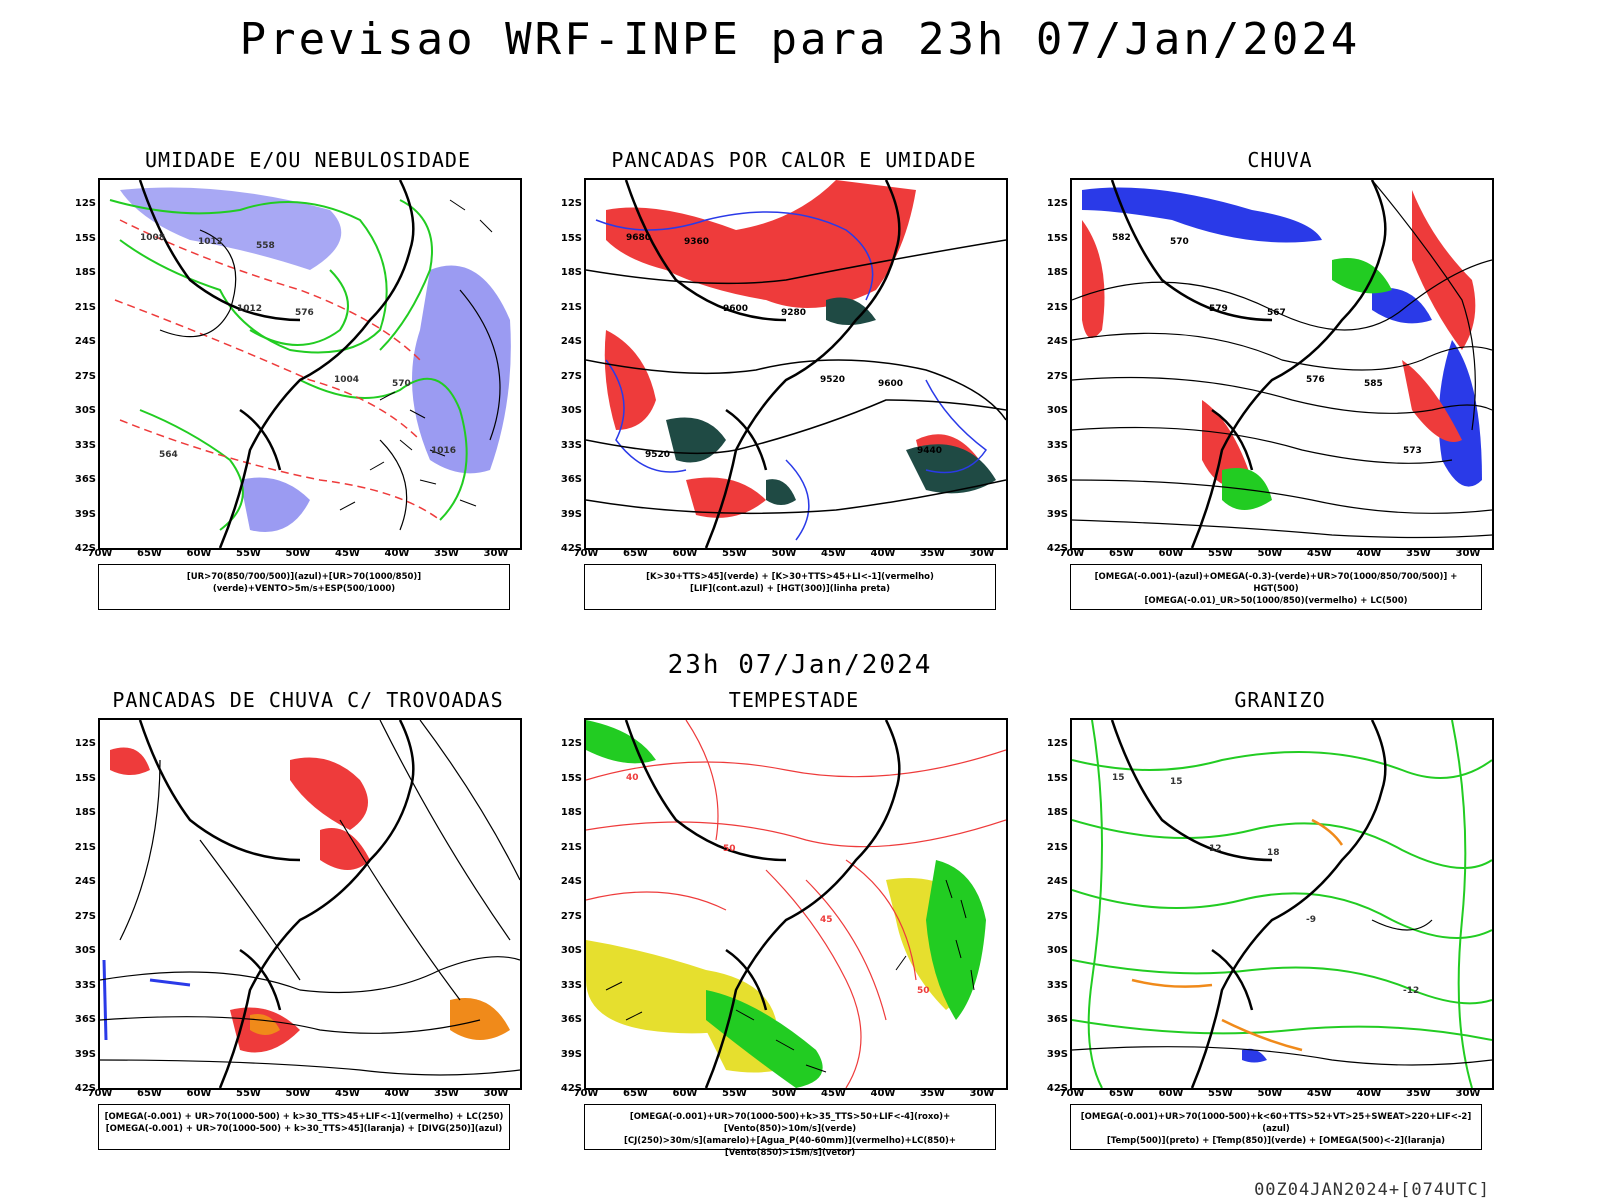 The height and width of the screenshot is (1200, 1600). Describe the element at coordinates (1280, 160) in the screenshot. I see `panel-title: CHUVA` at that location.